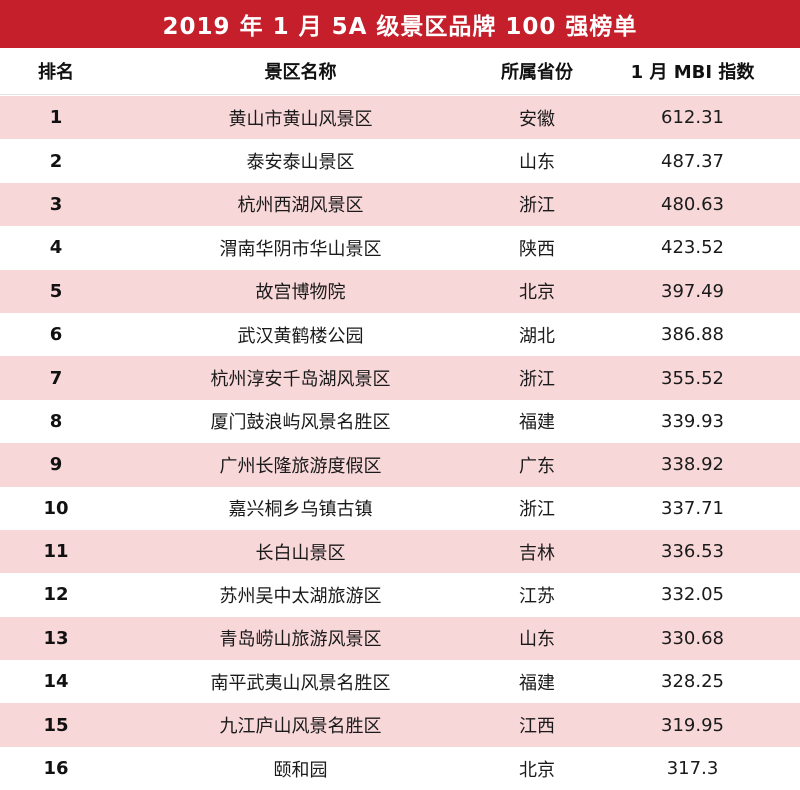 This screenshot has width=800, height=790. I want to click on table-header: 排名 景区名称 所属省份 1 月 MBI 指数, so click(400, 71).